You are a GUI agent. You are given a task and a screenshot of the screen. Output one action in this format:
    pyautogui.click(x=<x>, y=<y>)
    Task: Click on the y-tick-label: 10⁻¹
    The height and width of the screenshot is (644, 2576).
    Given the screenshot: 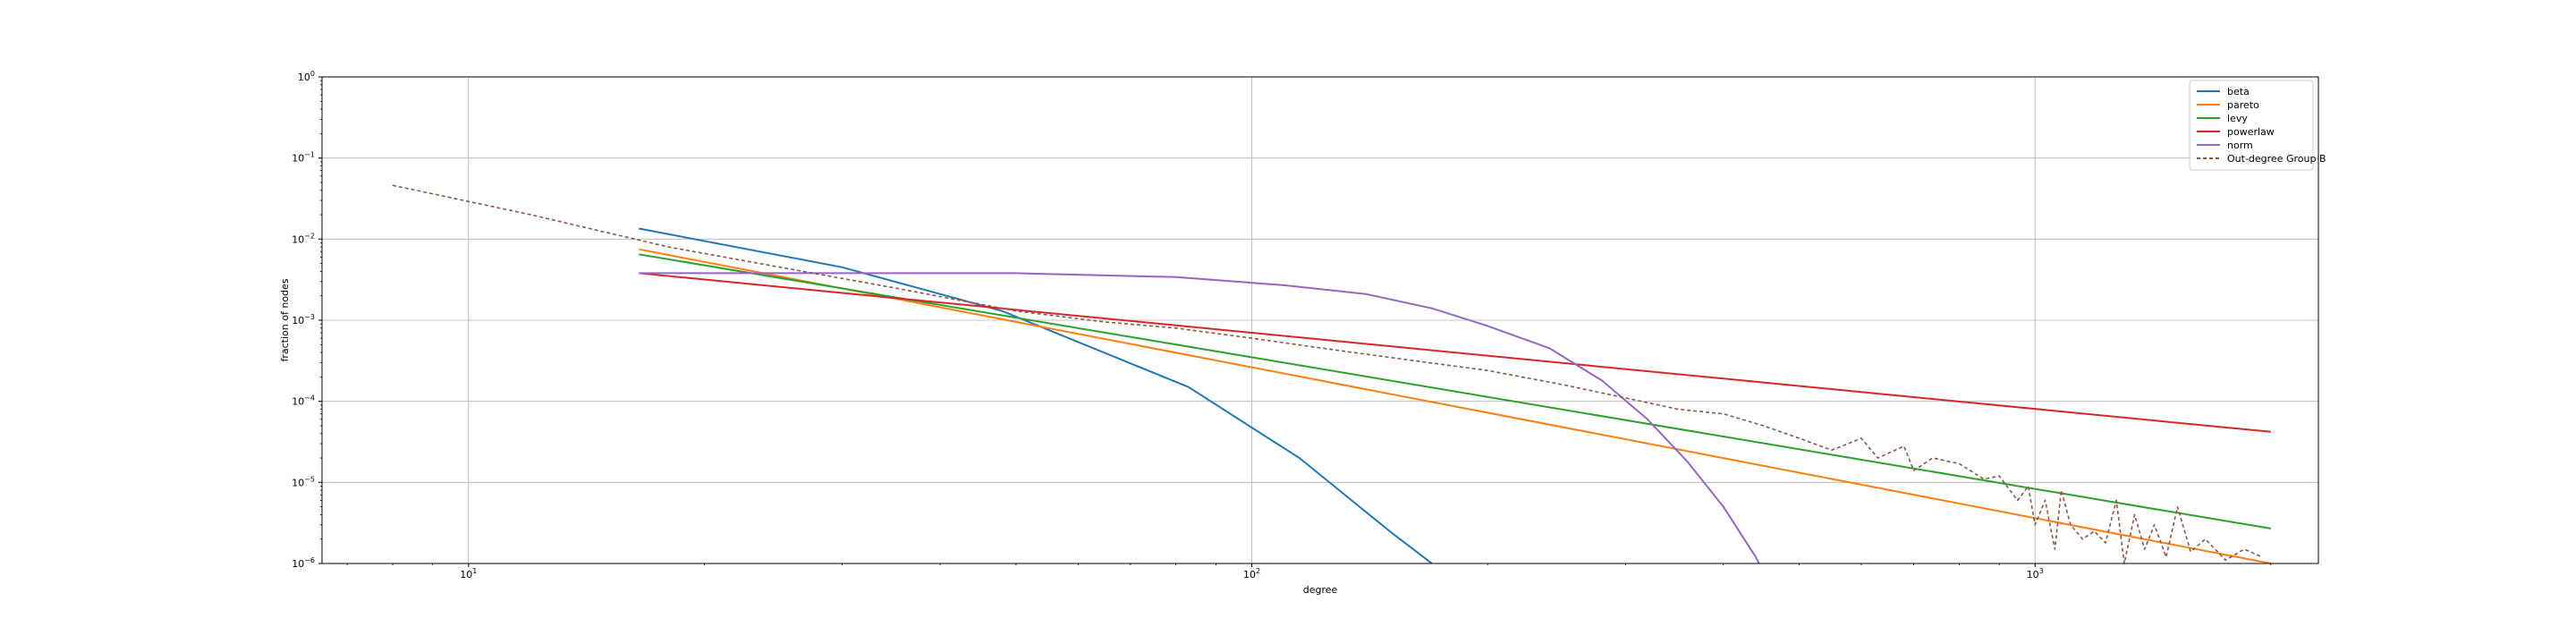 What is the action you would take?
    pyautogui.click(x=303, y=158)
    